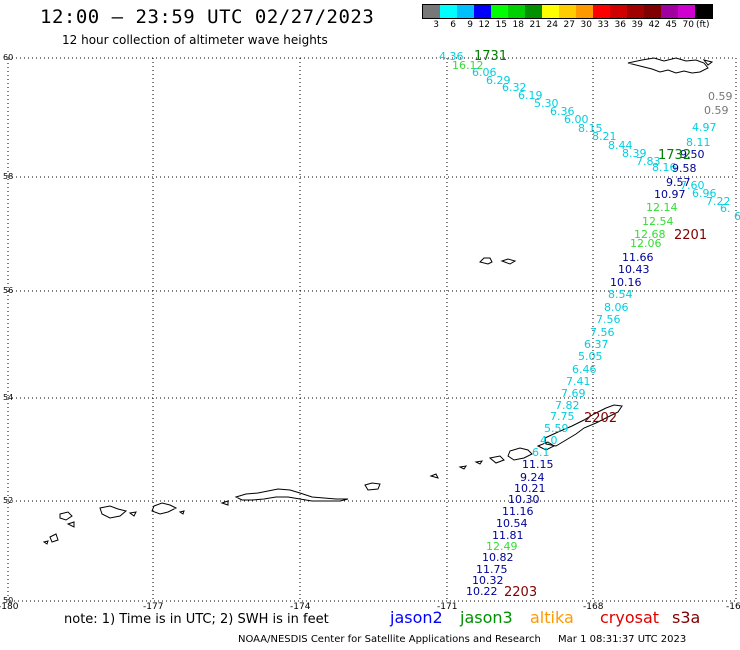 Image resolution: width=740 pixels, height=650 pixels. Describe the element at coordinates (8, 57) in the screenshot. I see `latitude-tick-label: 60` at that location.